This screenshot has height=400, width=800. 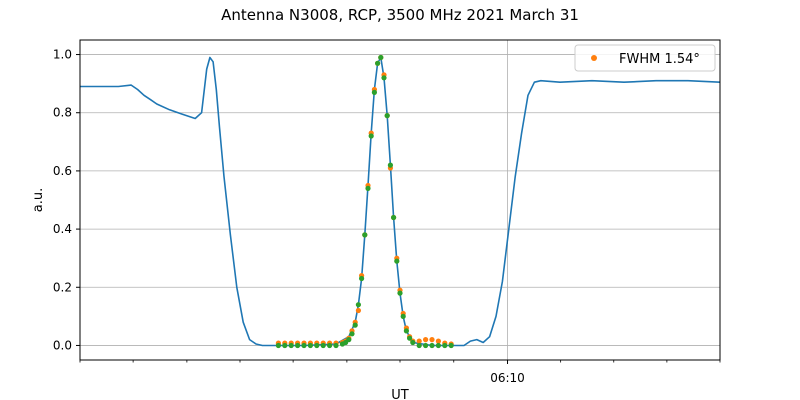 What do you see at coordinates (38, 200) in the screenshot?
I see `y-axis-label: a.u.` at bounding box center [38, 200].